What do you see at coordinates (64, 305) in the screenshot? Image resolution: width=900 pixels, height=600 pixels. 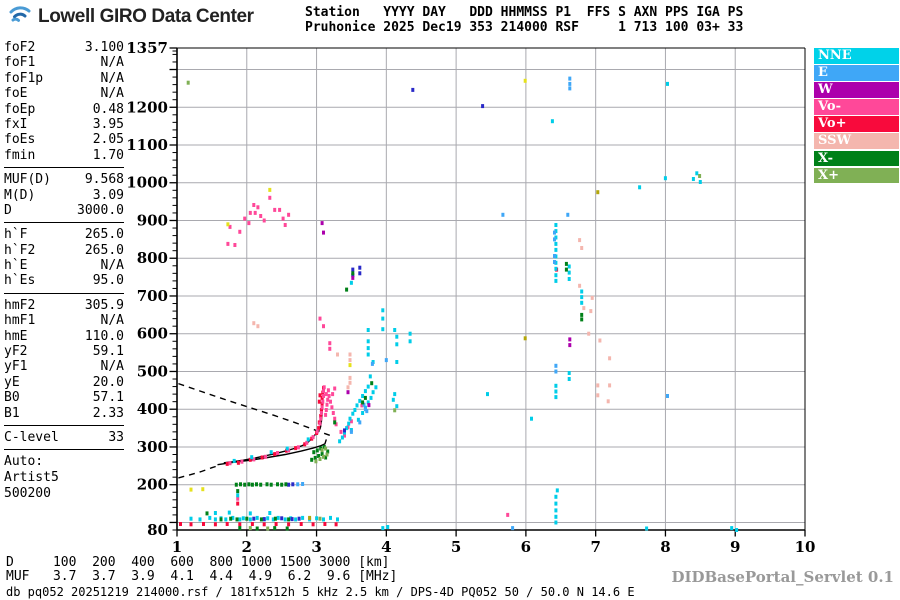 I see `param-row: hmF2 305.9` at bounding box center [64, 305].